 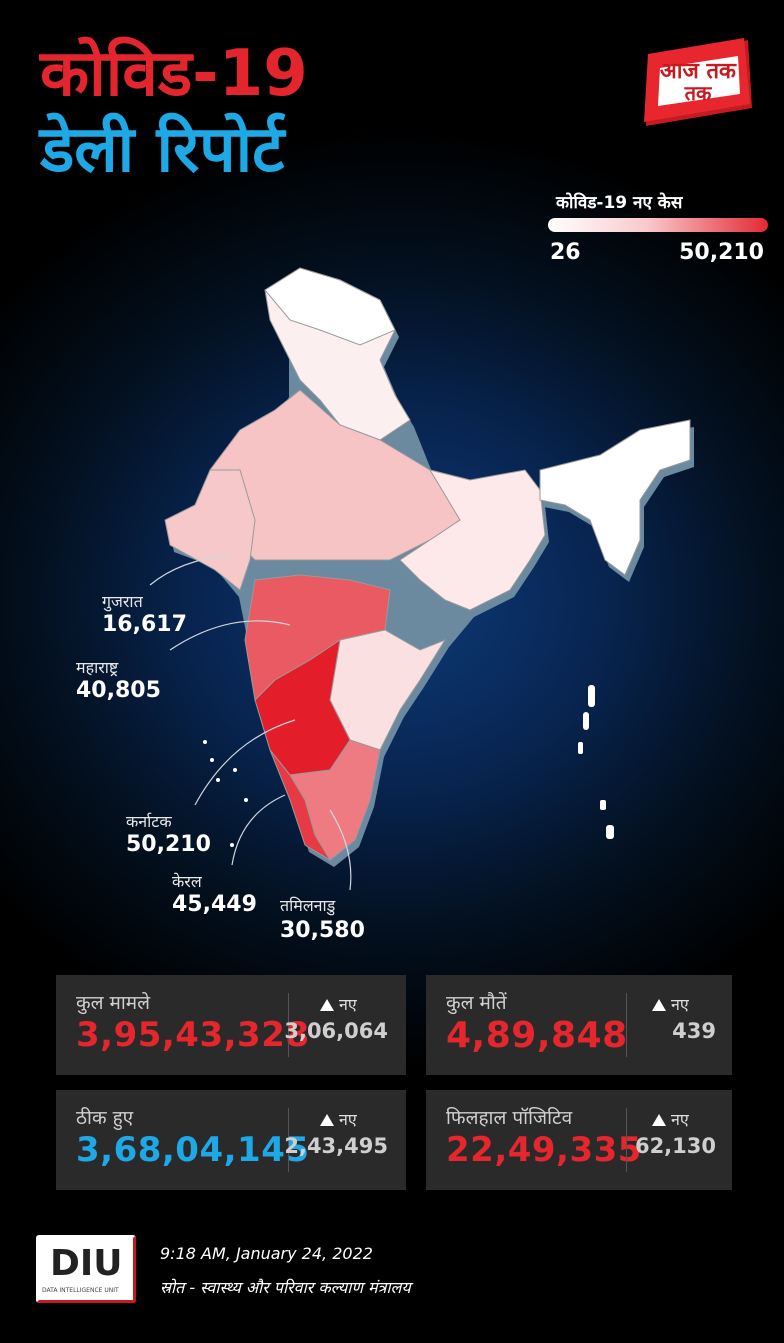 What do you see at coordinates (144, 624) in the screenshot?
I see `state-value-gujarat: 16,617` at bounding box center [144, 624].